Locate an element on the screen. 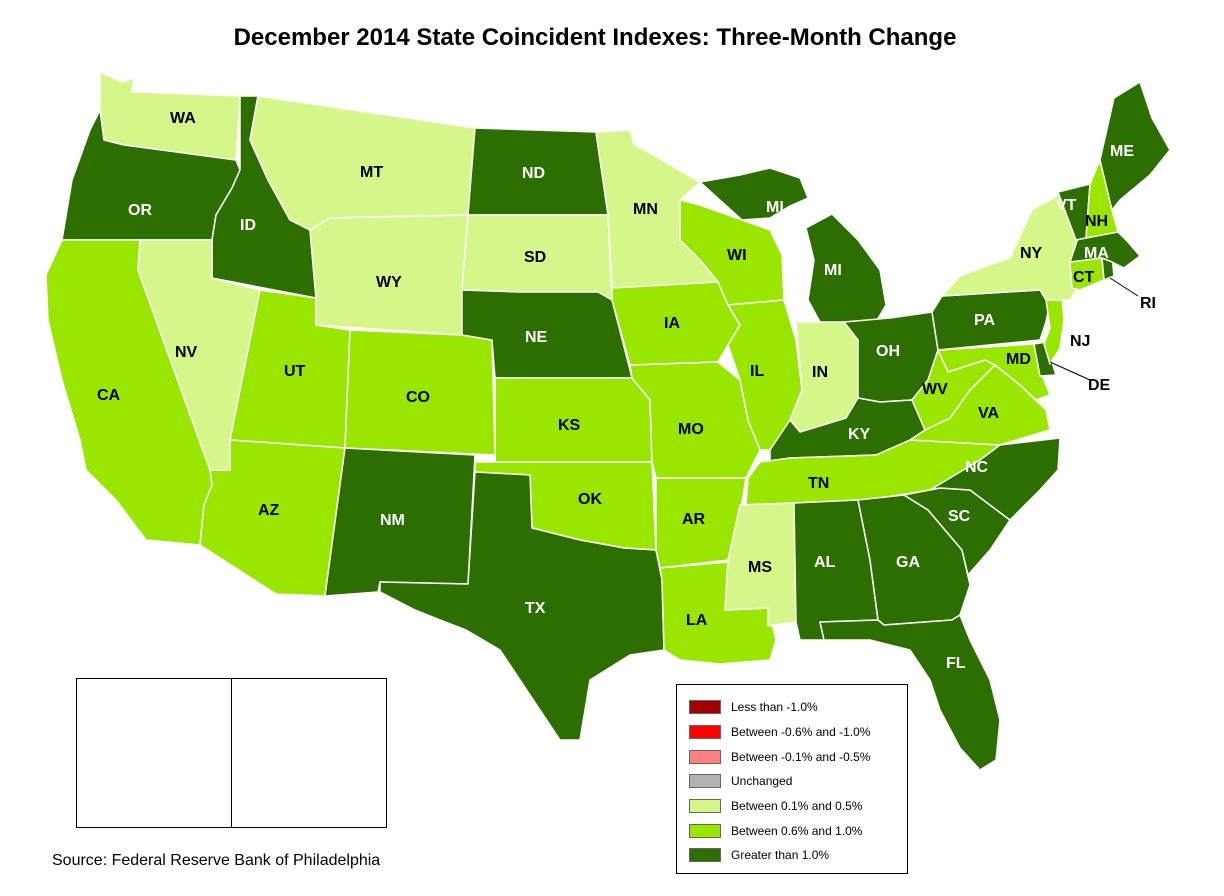 Image resolution: width=1224 pixels, height=896 pixels. legend-label: Less than -1.0% is located at coordinates (774, 707).